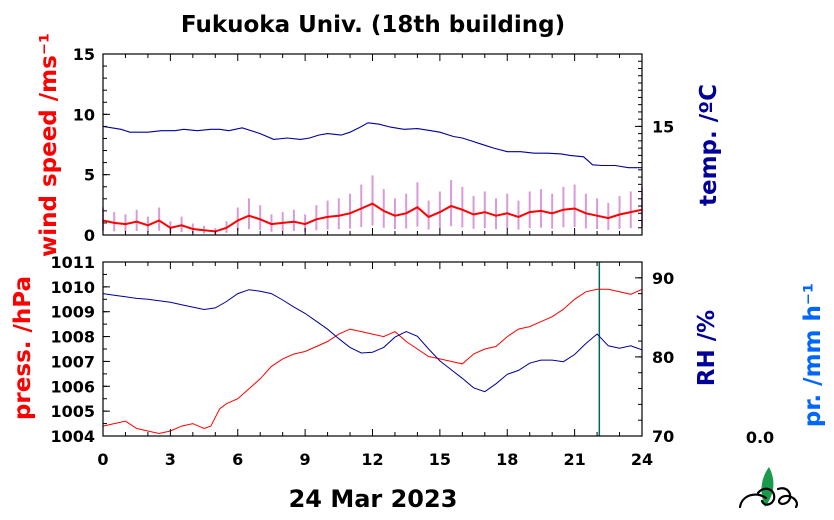  Describe the element at coordinates (72, 312) in the screenshot. I see `pressure-tick-label: 1009` at that location.